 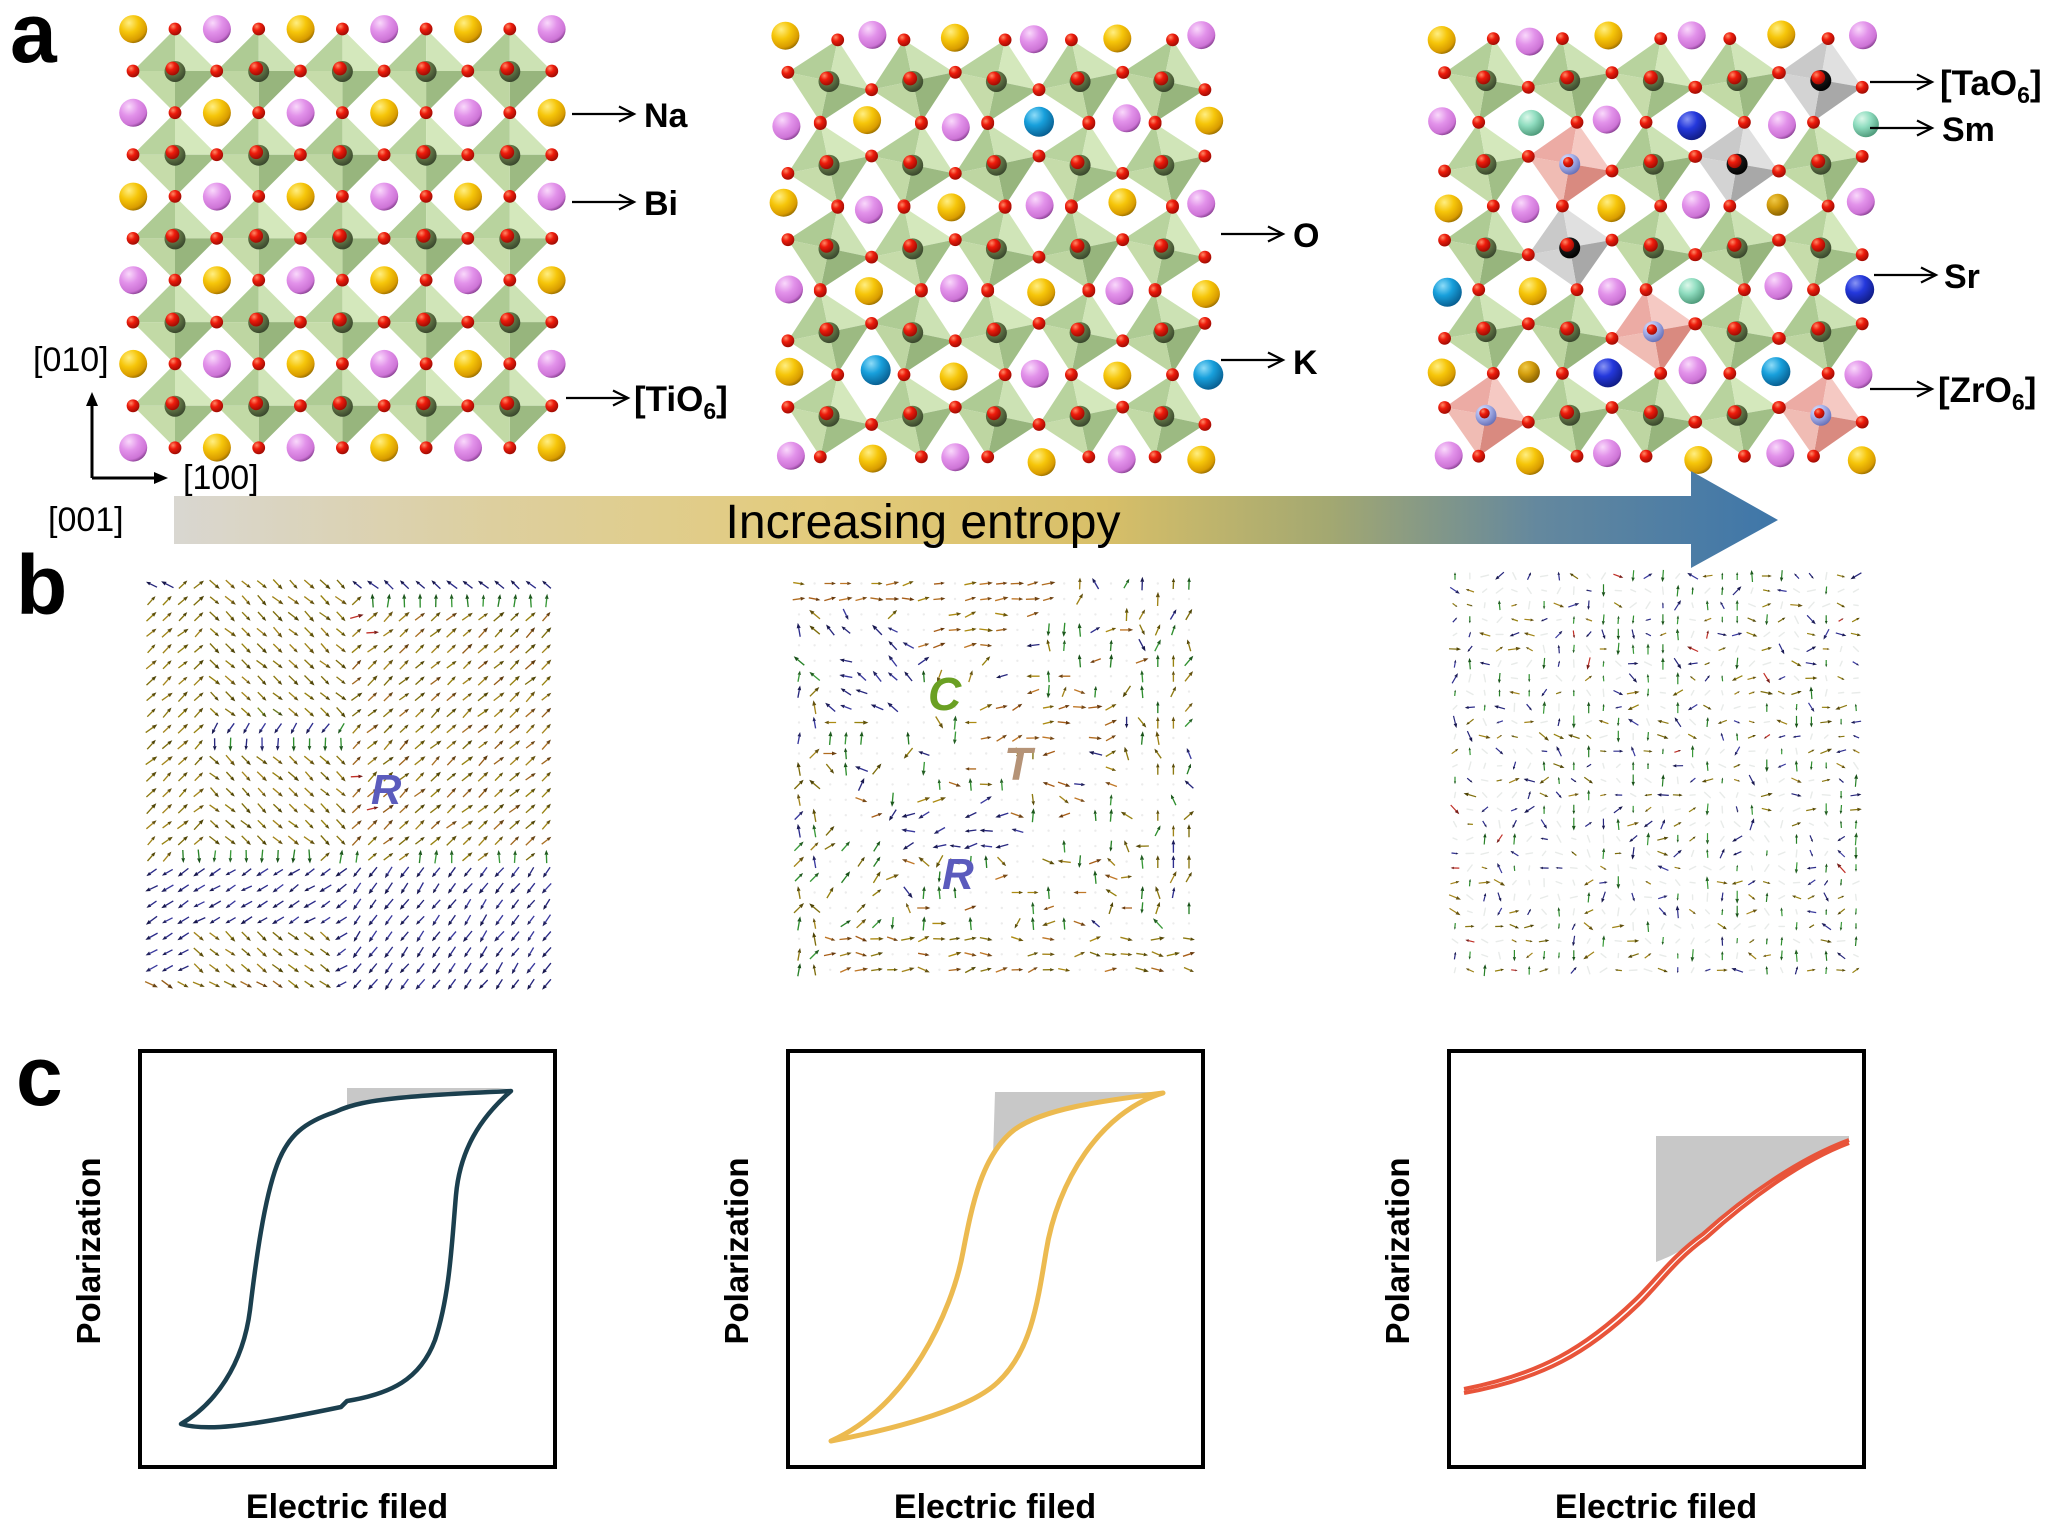 I want to click on svg-text: T, so click(x=1020, y=764).